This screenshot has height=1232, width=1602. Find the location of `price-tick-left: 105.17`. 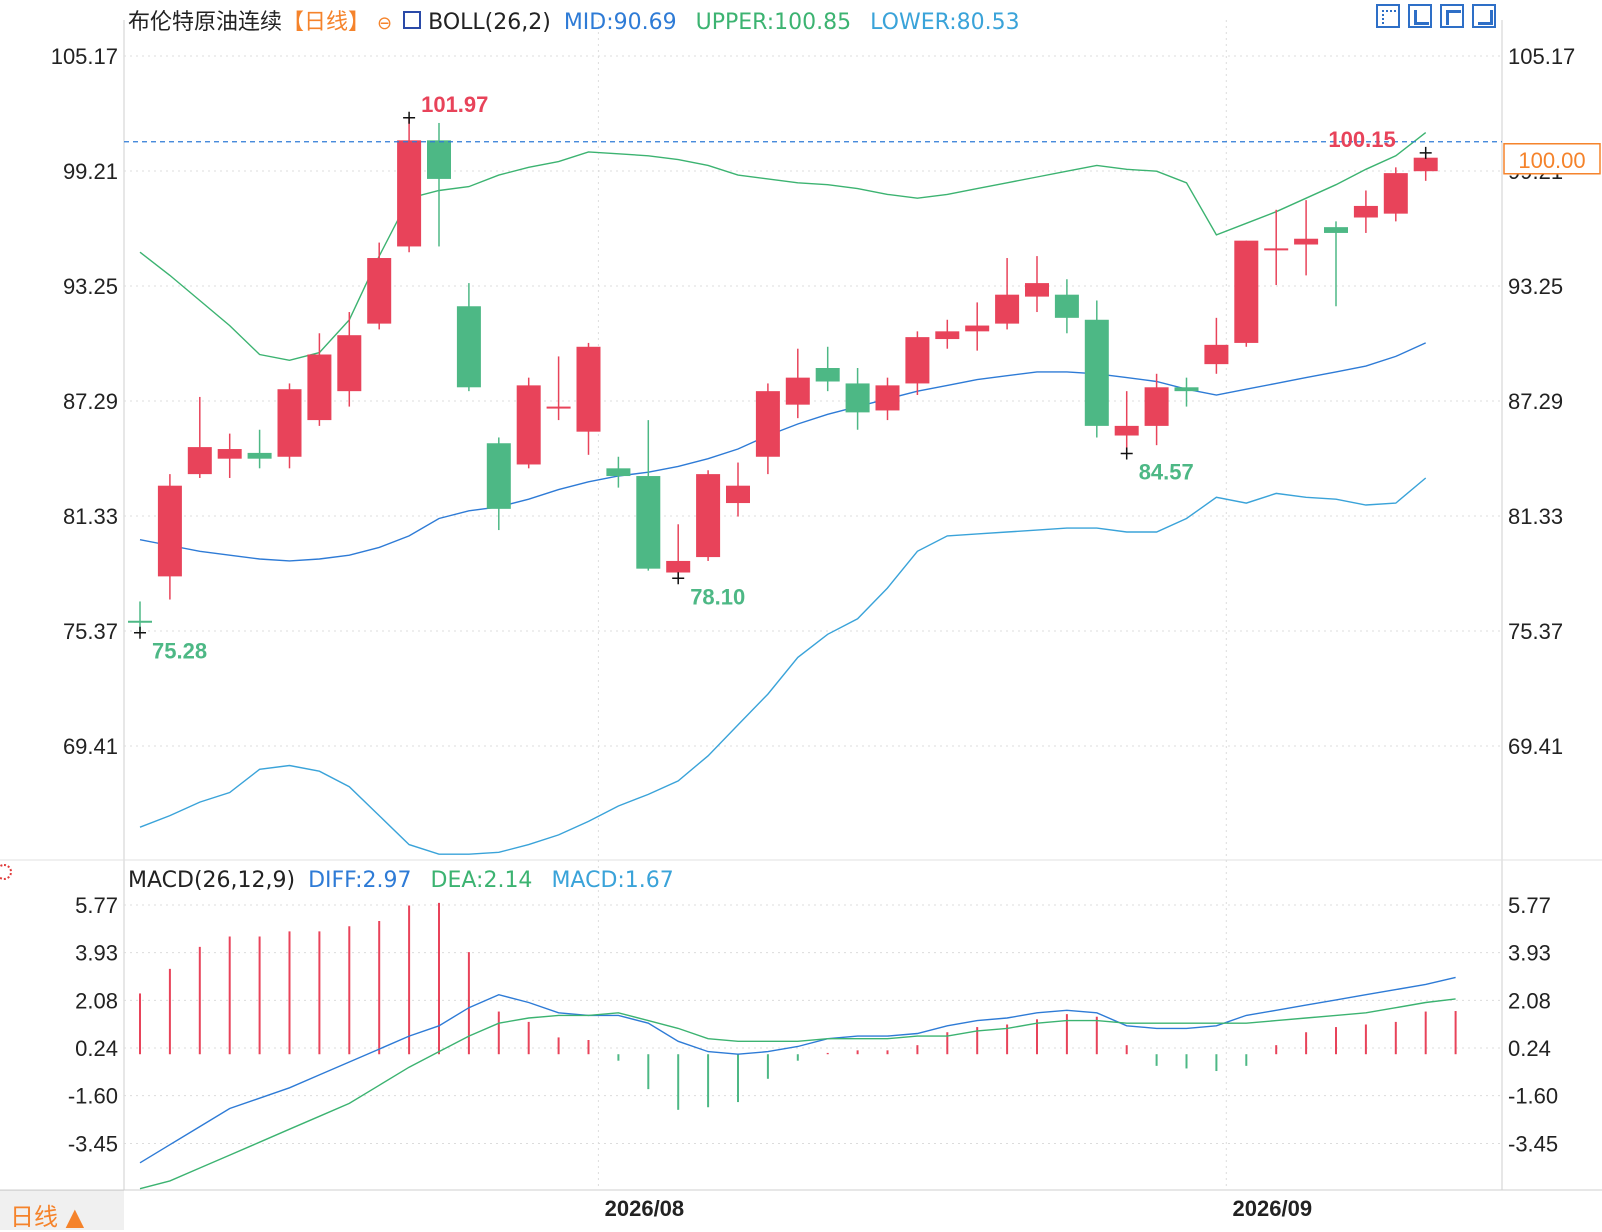

price-tick-left: 105.17 is located at coordinates (84, 56).